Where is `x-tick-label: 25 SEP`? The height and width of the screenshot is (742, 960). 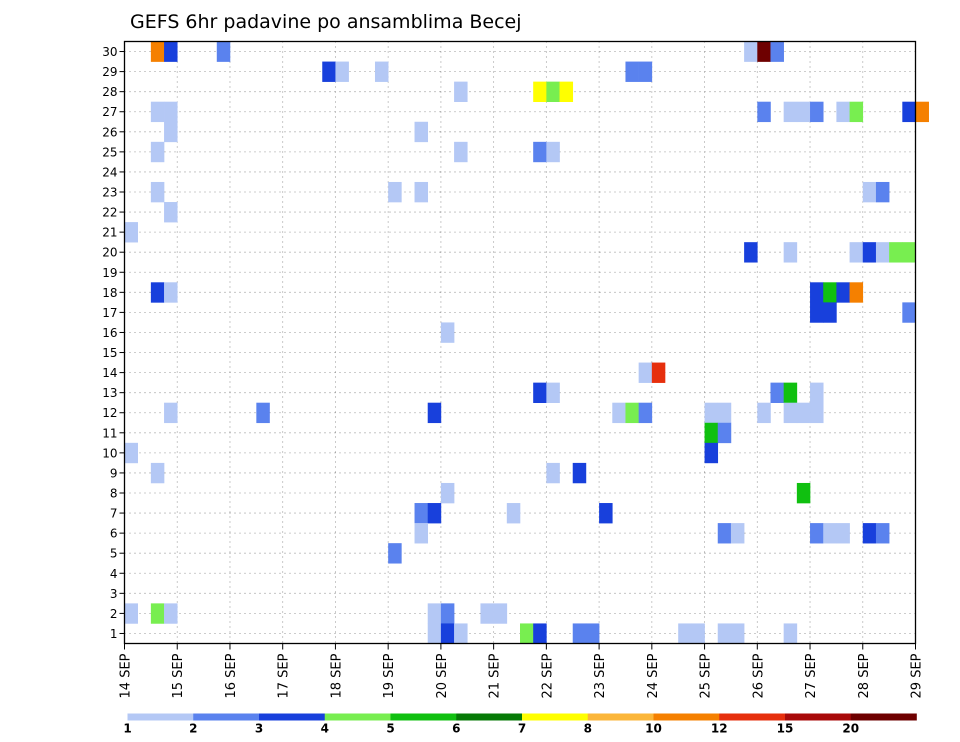 x-tick-label: 25 SEP is located at coordinates (706, 675).